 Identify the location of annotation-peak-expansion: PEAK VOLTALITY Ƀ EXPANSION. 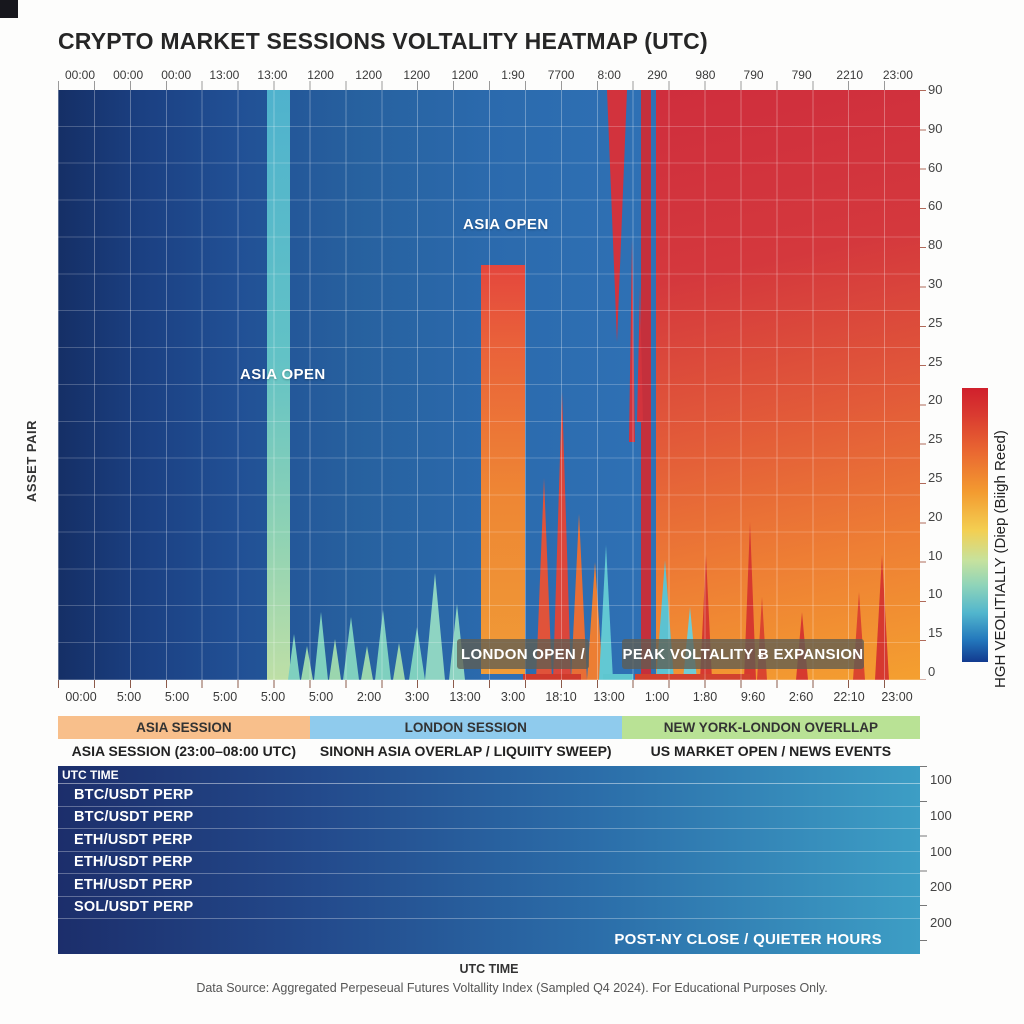
(743, 654).